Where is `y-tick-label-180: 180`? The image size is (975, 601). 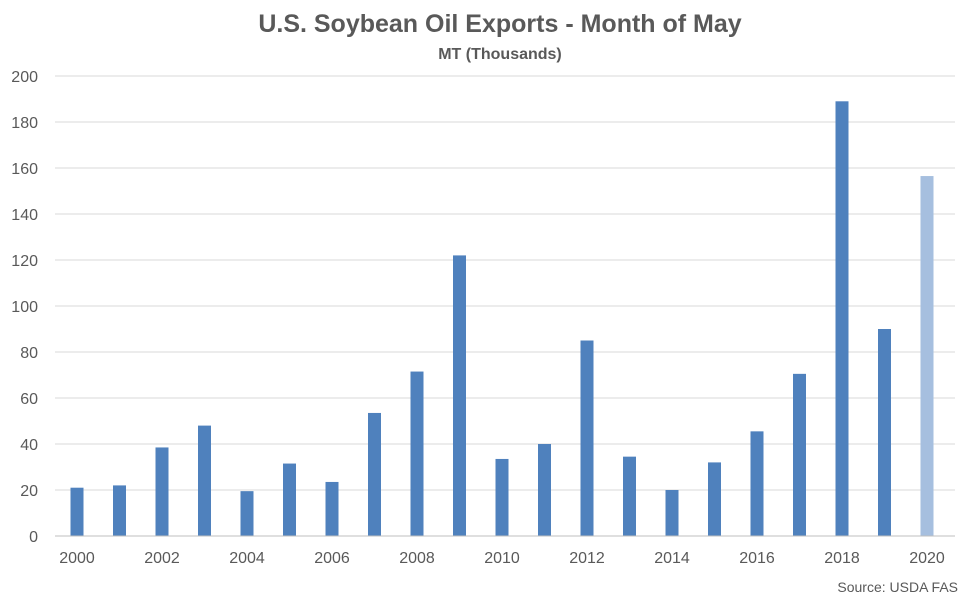
y-tick-label-180: 180 is located at coordinates (24, 123).